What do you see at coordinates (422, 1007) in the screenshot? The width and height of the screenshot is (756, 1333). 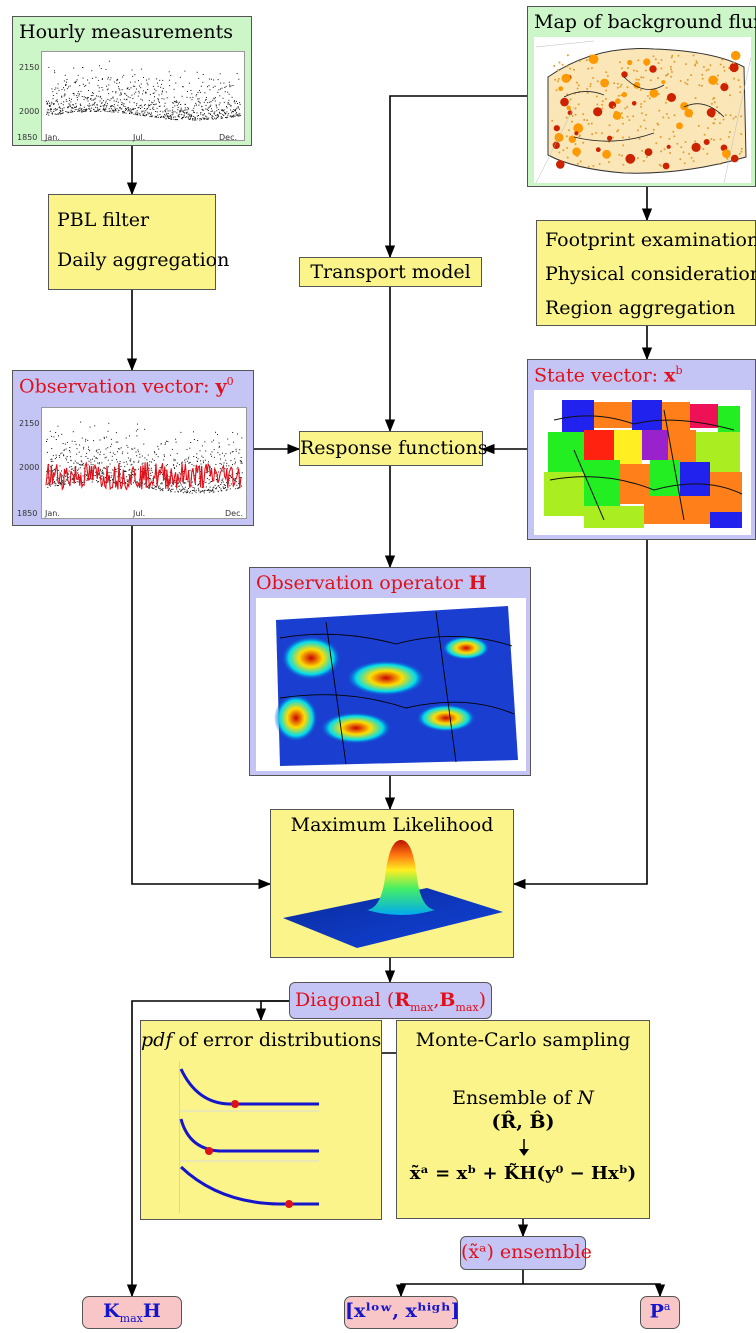 I see `diag-r-sub: max` at bounding box center [422, 1007].